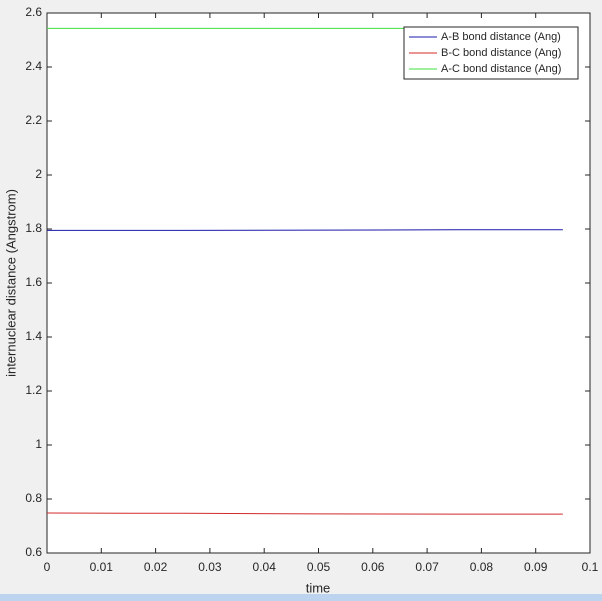 The width and height of the screenshot is (602, 601). I want to click on y-tick-label: 1.2, so click(33, 390).